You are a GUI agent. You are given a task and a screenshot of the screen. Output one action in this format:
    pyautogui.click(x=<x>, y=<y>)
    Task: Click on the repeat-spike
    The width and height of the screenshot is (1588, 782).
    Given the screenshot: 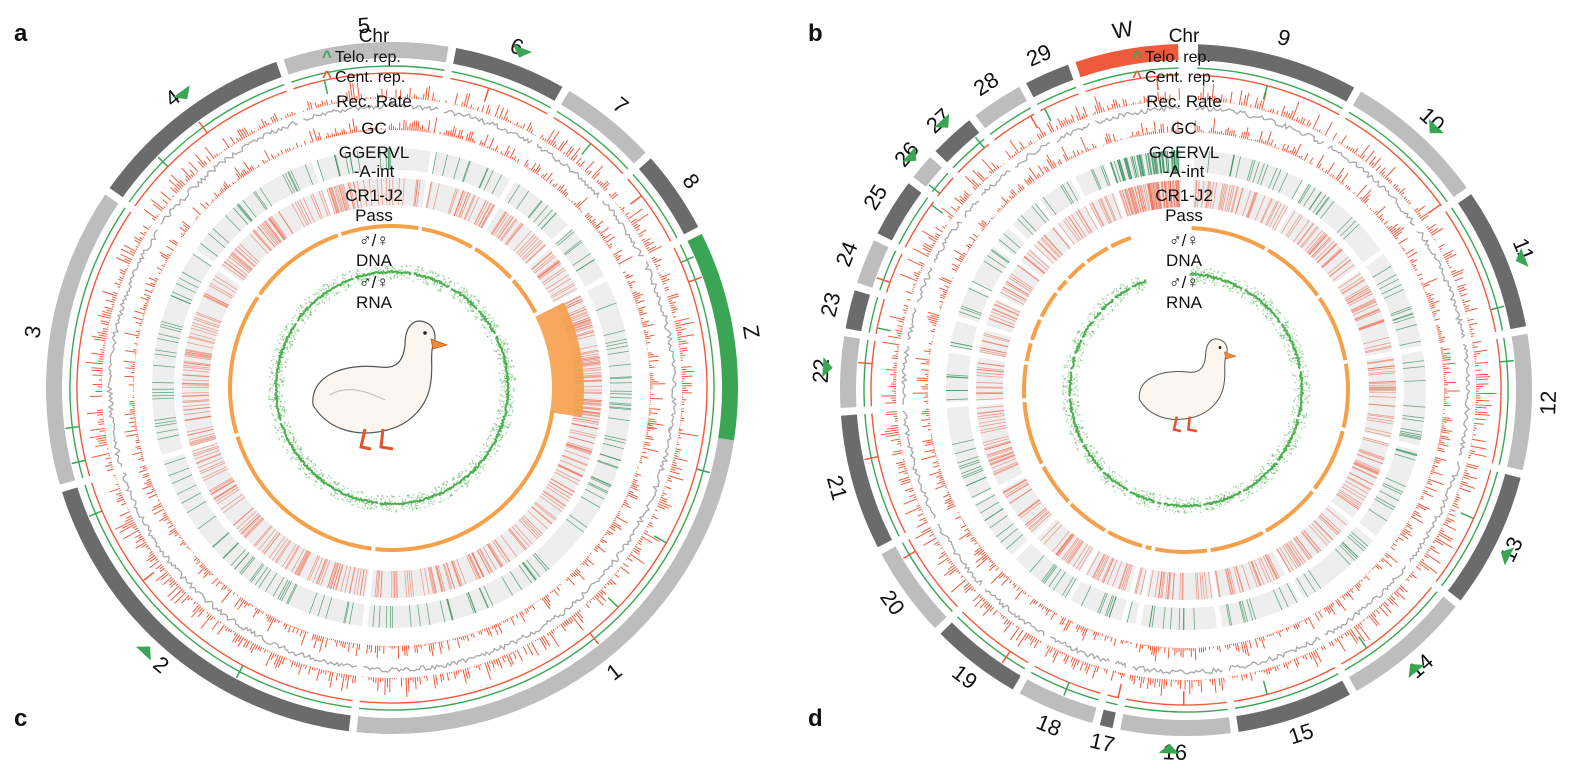 What is the action you would take?
    pyautogui.click(x=1497, y=308)
    